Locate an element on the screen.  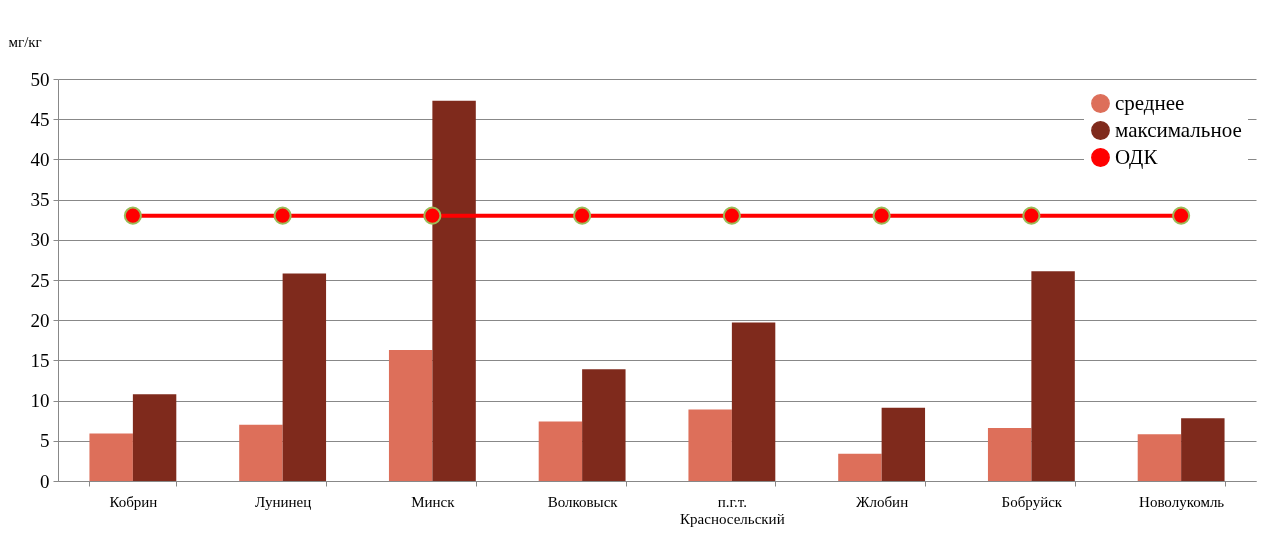
x-tick-label: Волковыск is located at coordinates (583, 501).